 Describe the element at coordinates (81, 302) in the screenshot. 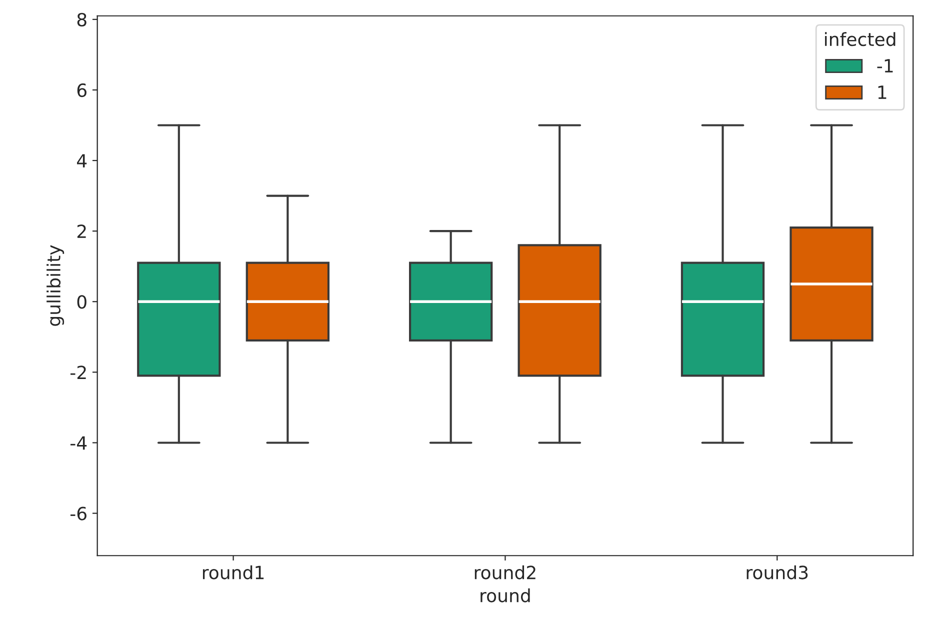

I see `y-tick-label: 0` at that location.